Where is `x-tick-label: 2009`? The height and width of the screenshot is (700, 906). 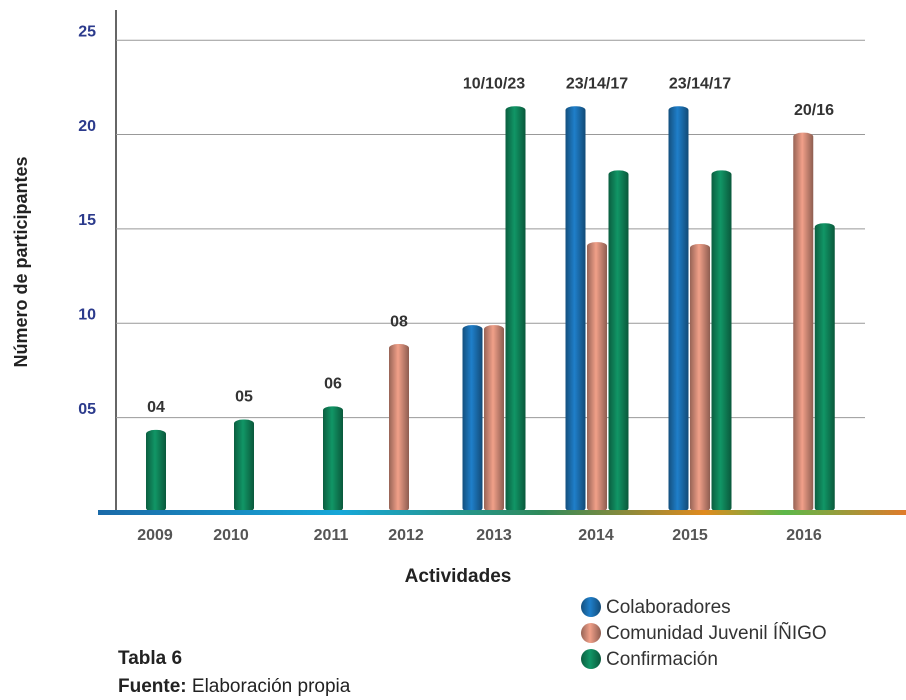
x-tick-label: 2009 is located at coordinates (155, 535).